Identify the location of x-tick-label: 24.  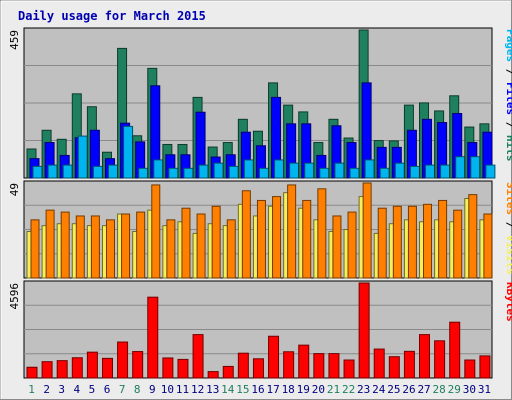
(379, 389).